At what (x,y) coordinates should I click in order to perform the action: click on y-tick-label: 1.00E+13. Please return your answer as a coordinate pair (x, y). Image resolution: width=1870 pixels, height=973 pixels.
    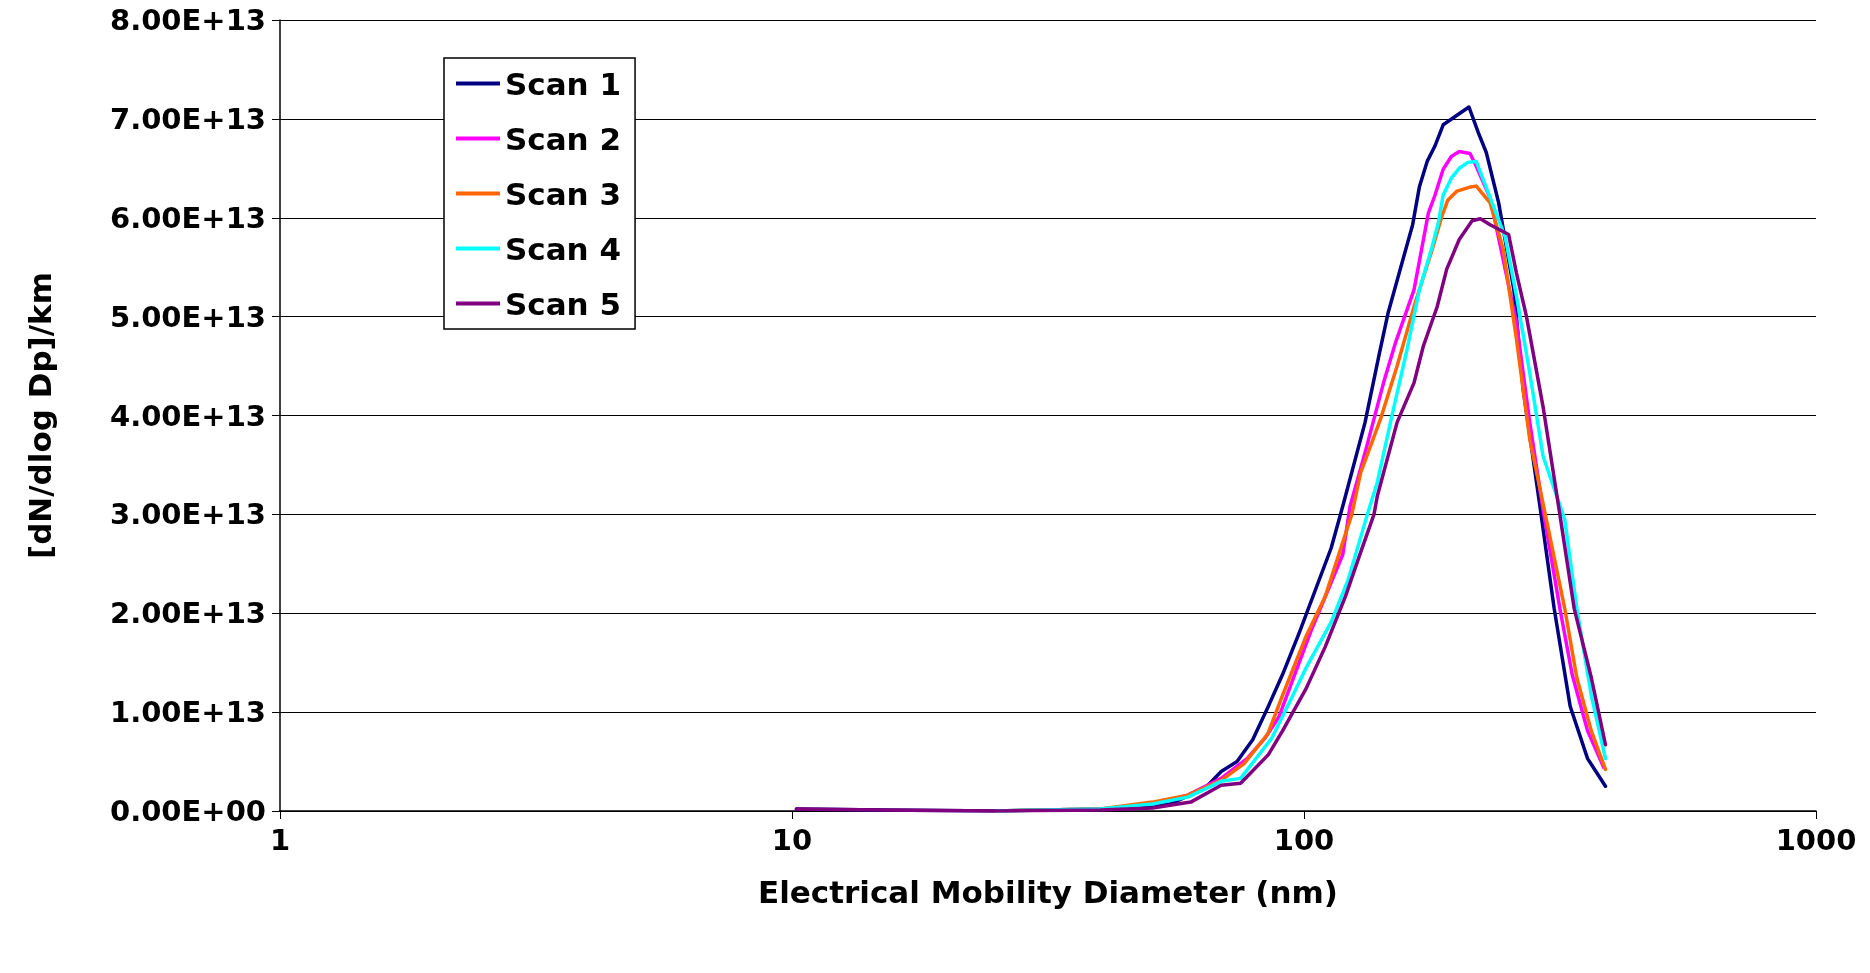
    Looking at the image, I should click on (187, 712).